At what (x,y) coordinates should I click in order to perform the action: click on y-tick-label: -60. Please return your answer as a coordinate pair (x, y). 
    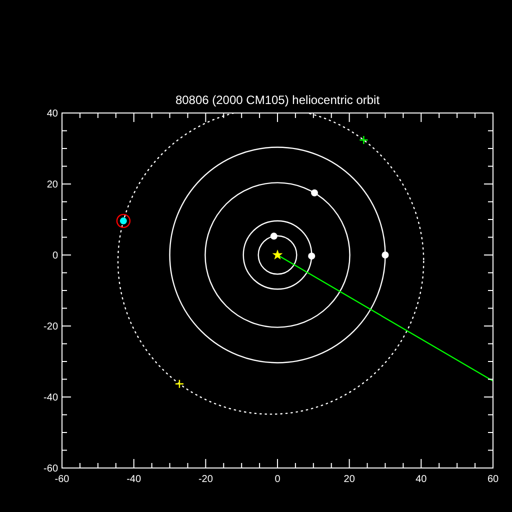
    Looking at the image, I should click on (51, 469).